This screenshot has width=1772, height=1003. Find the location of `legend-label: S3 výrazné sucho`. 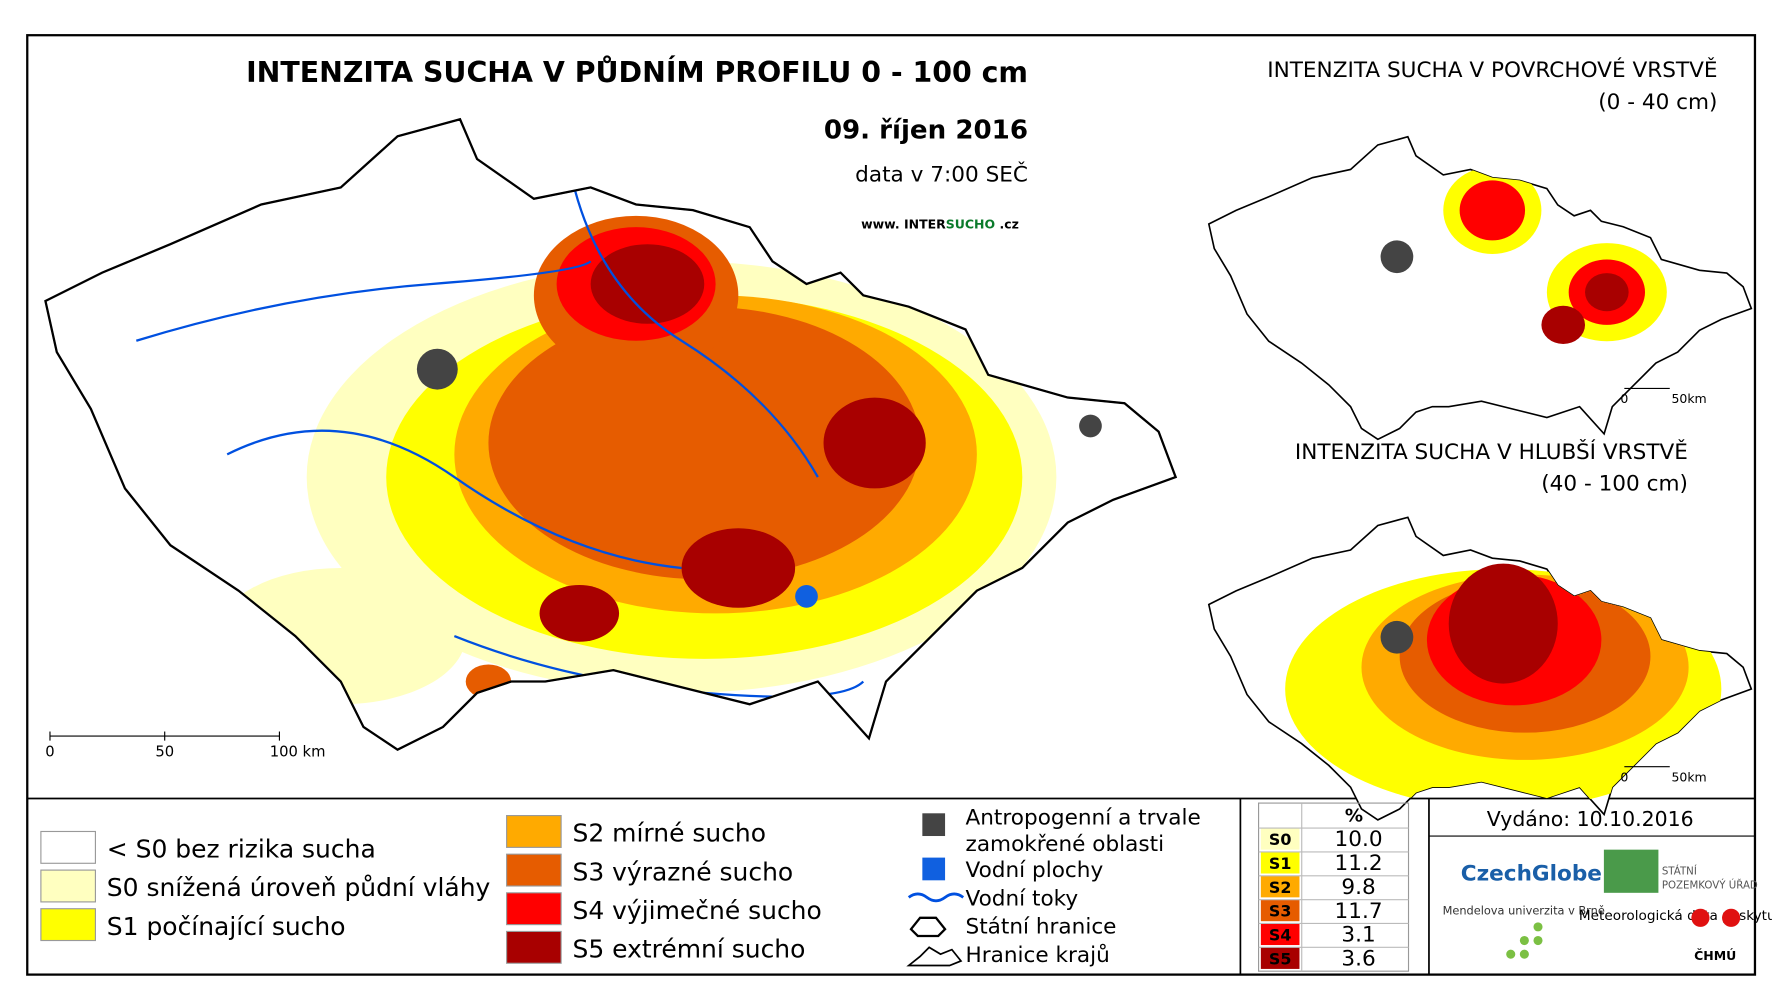

legend-label: S3 výrazné sucho is located at coordinates (682, 871).